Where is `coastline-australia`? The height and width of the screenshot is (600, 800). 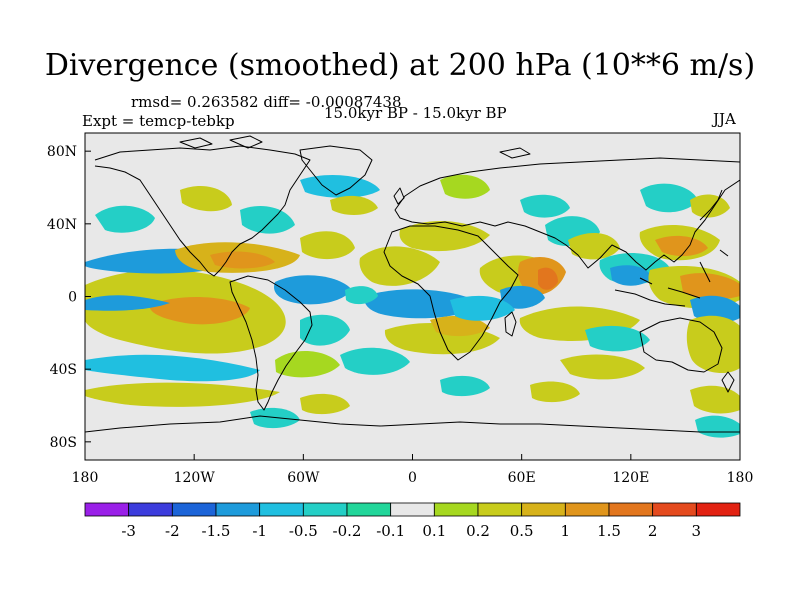 coastline-australia is located at coordinates (681, 345).